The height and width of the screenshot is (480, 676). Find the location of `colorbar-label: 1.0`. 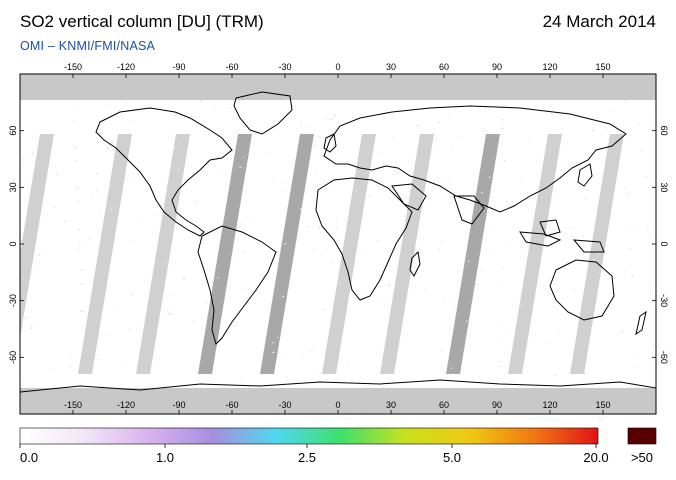

colorbar-label: 1.0 is located at coordinates (165, 457).